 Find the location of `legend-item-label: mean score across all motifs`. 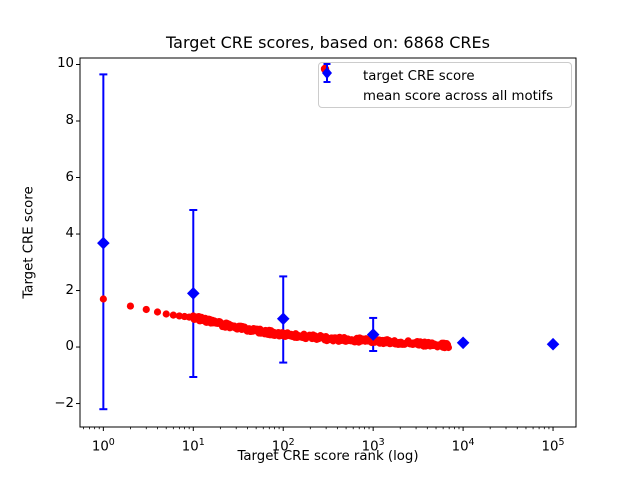

legend-item-label: mean score across all motifs is located at coordinates (458, 96).